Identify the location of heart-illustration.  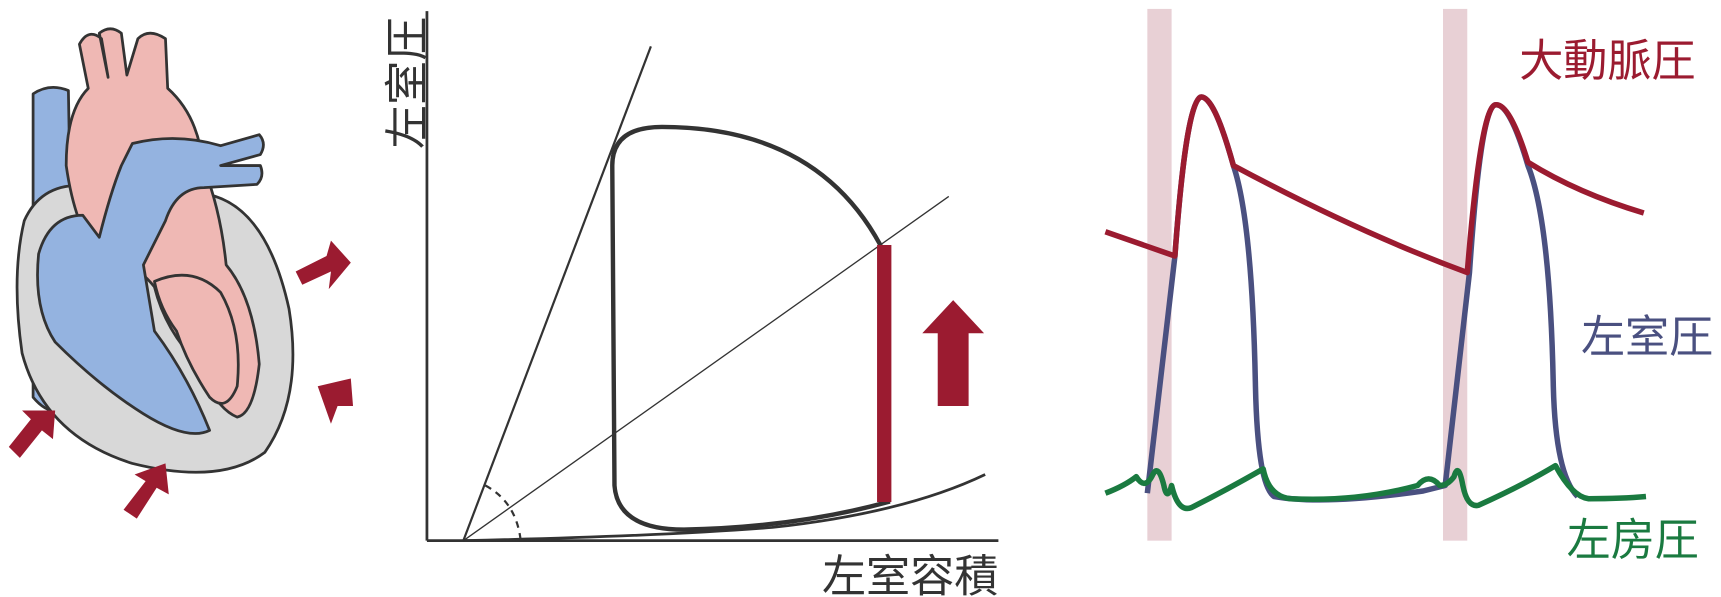
(155, 250).